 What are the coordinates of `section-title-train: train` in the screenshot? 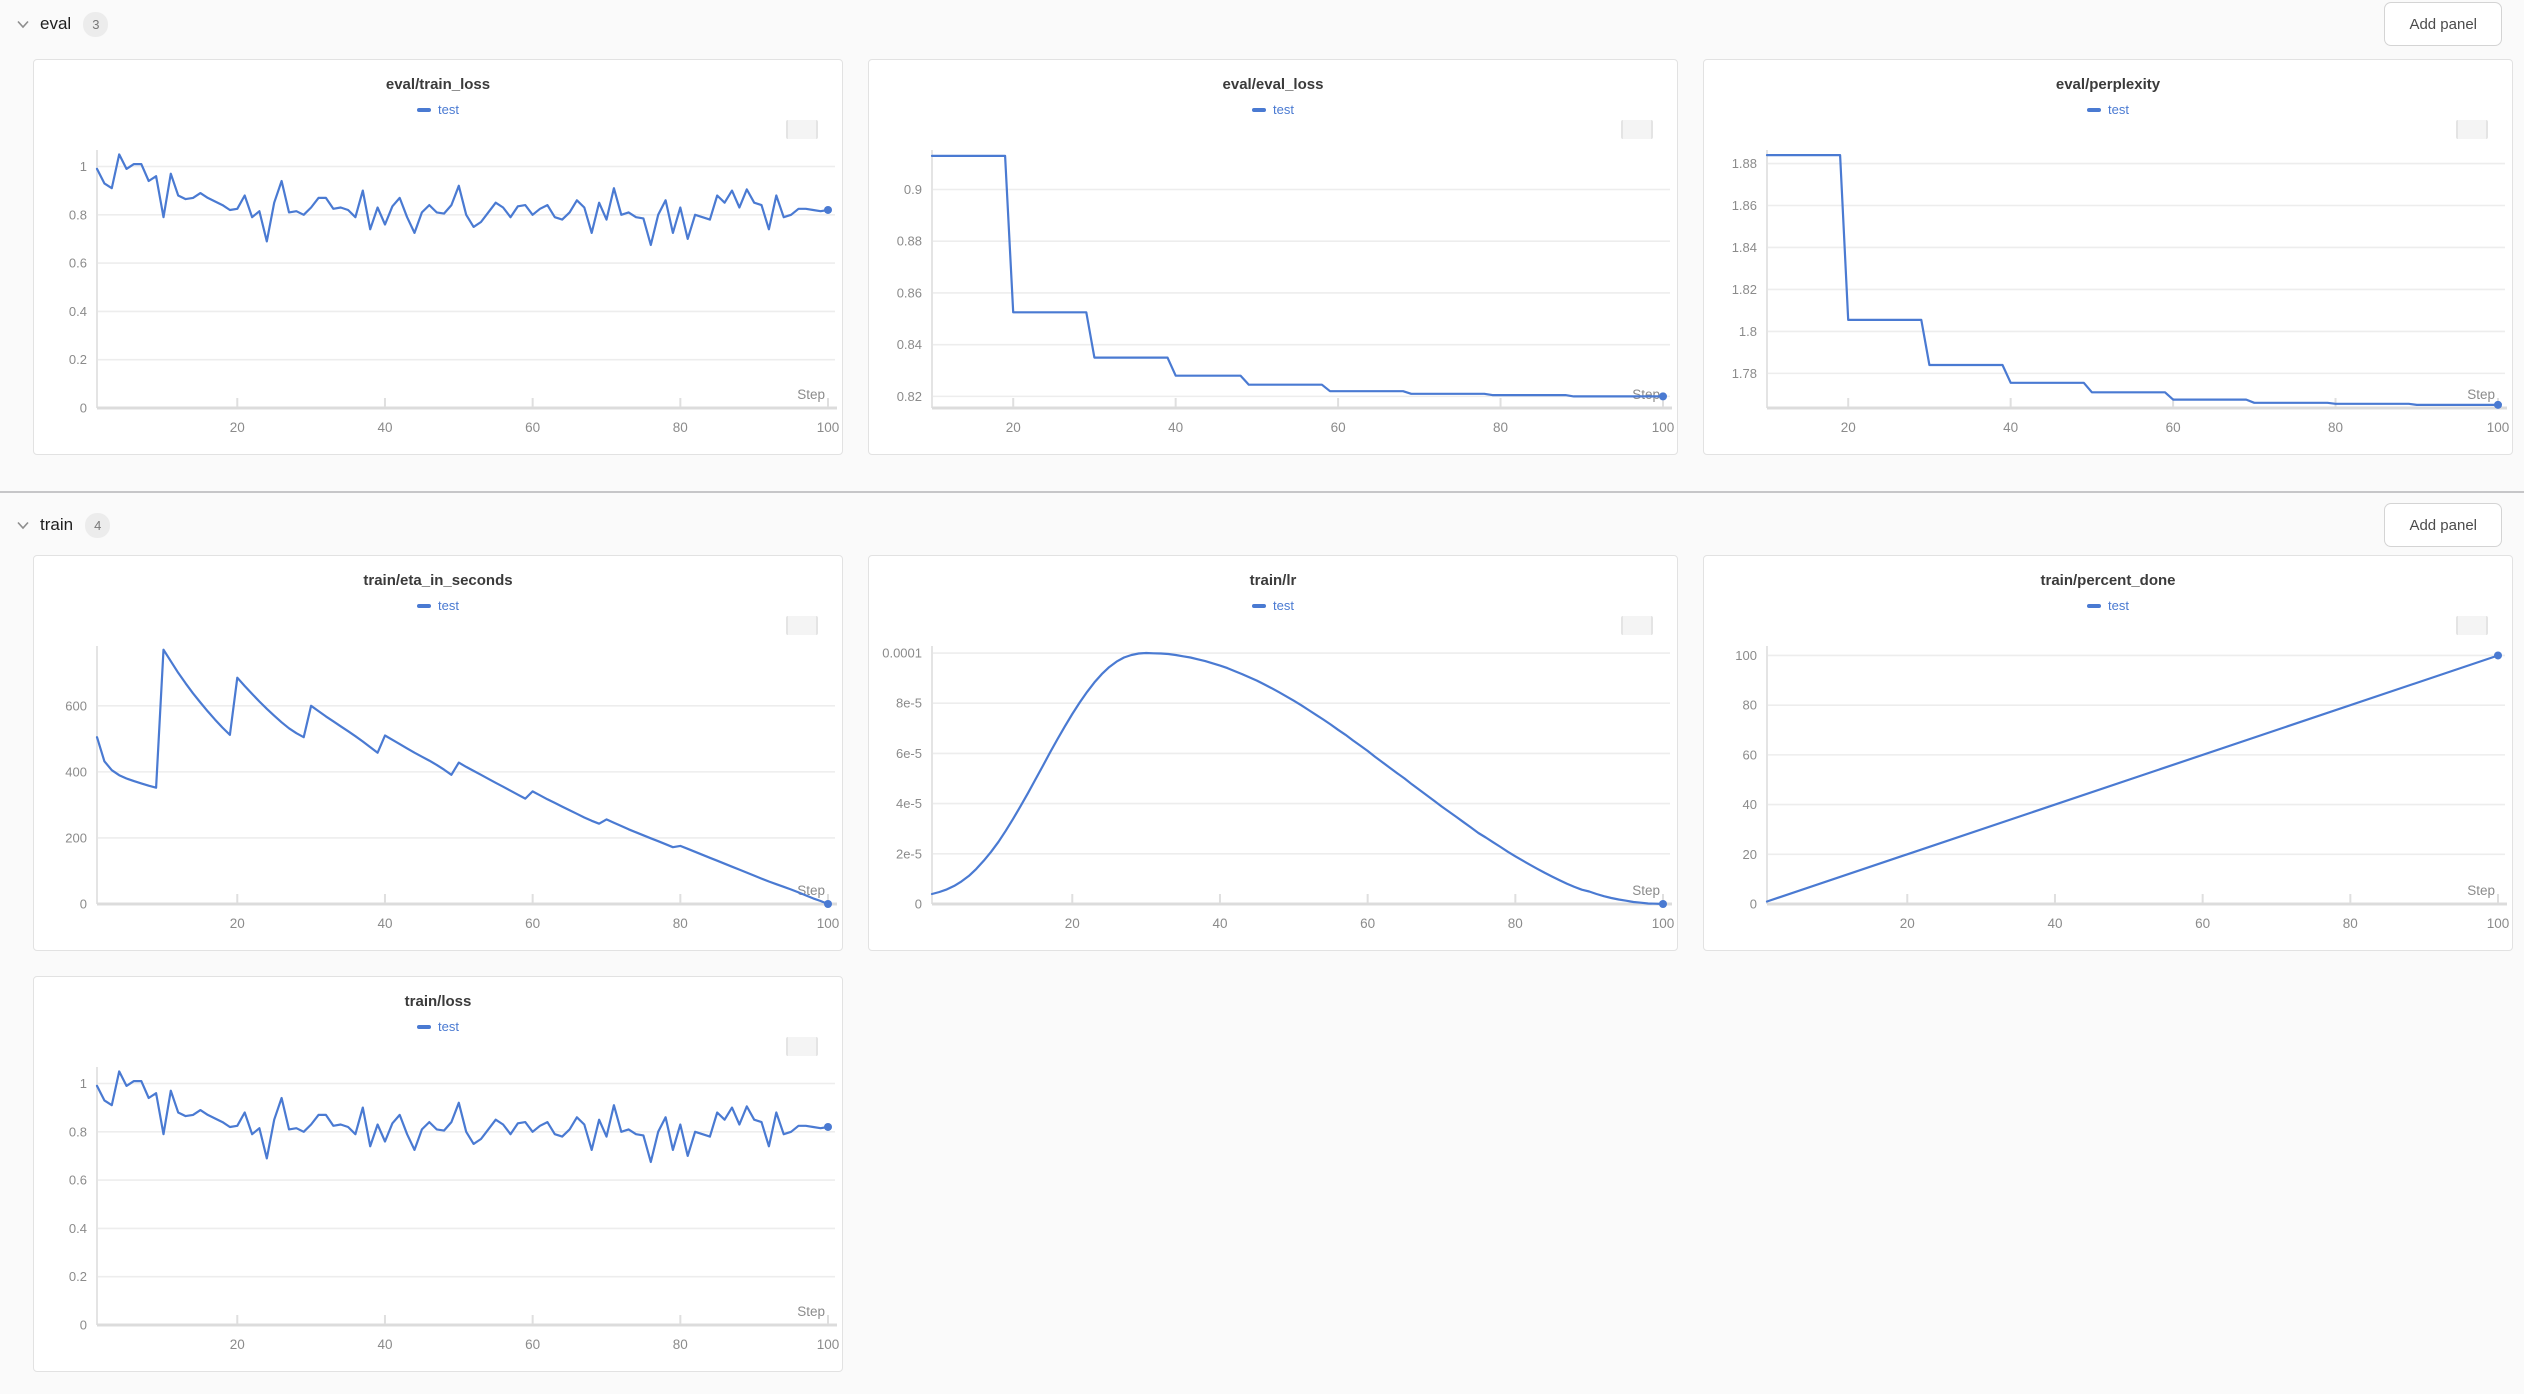 It's located at (57, 524).